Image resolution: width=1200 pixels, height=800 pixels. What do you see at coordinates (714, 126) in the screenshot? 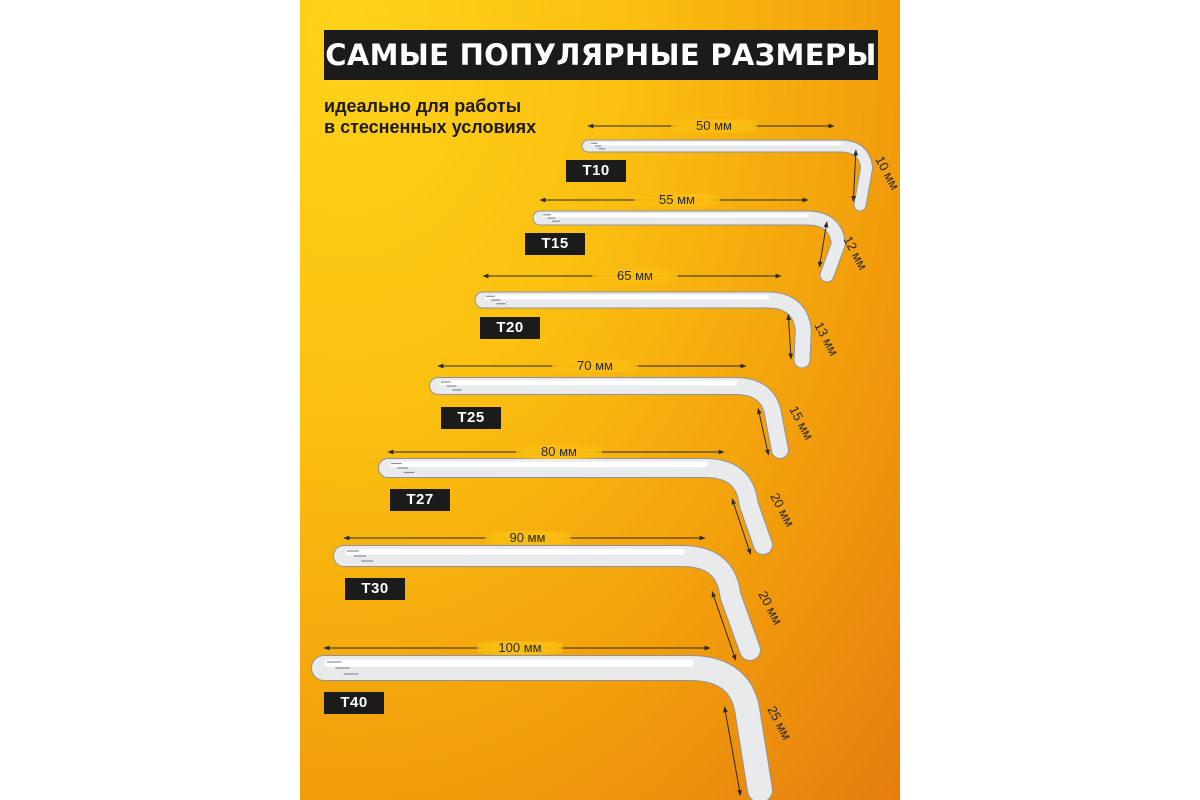
I see `length-label: 50 мм` at bounding box center [714, 126].